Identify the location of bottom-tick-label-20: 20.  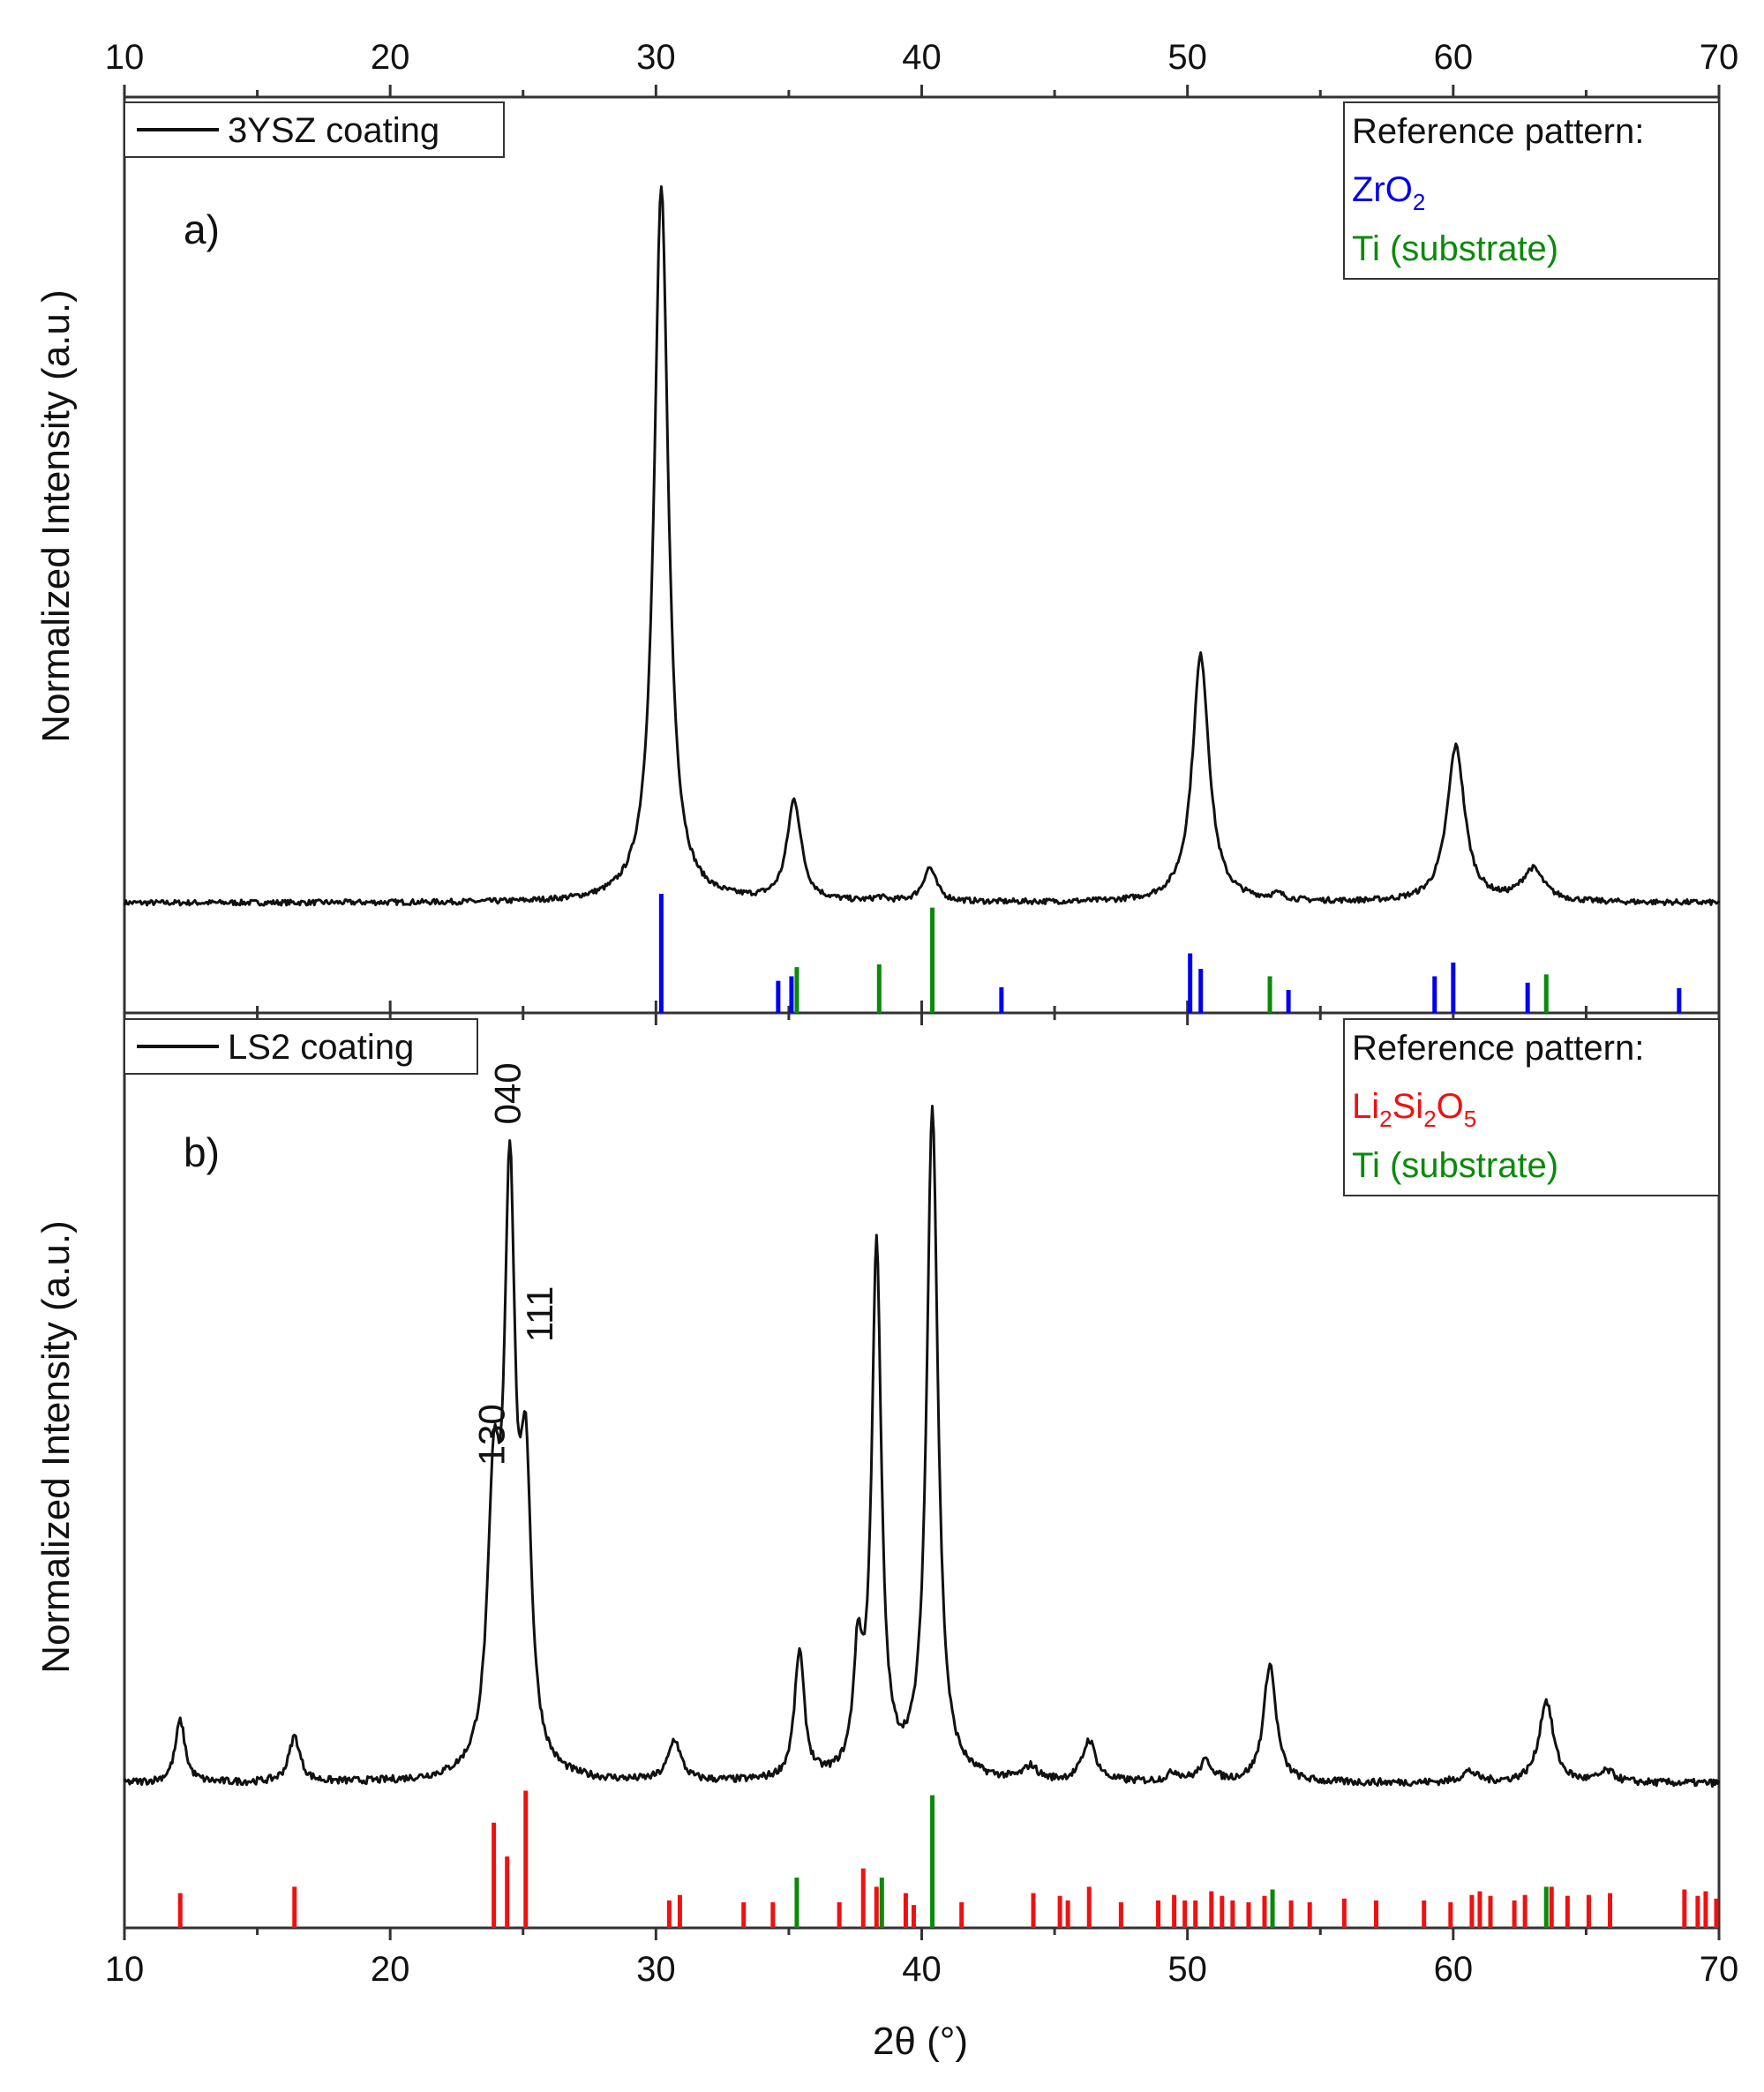
(390, 1969).